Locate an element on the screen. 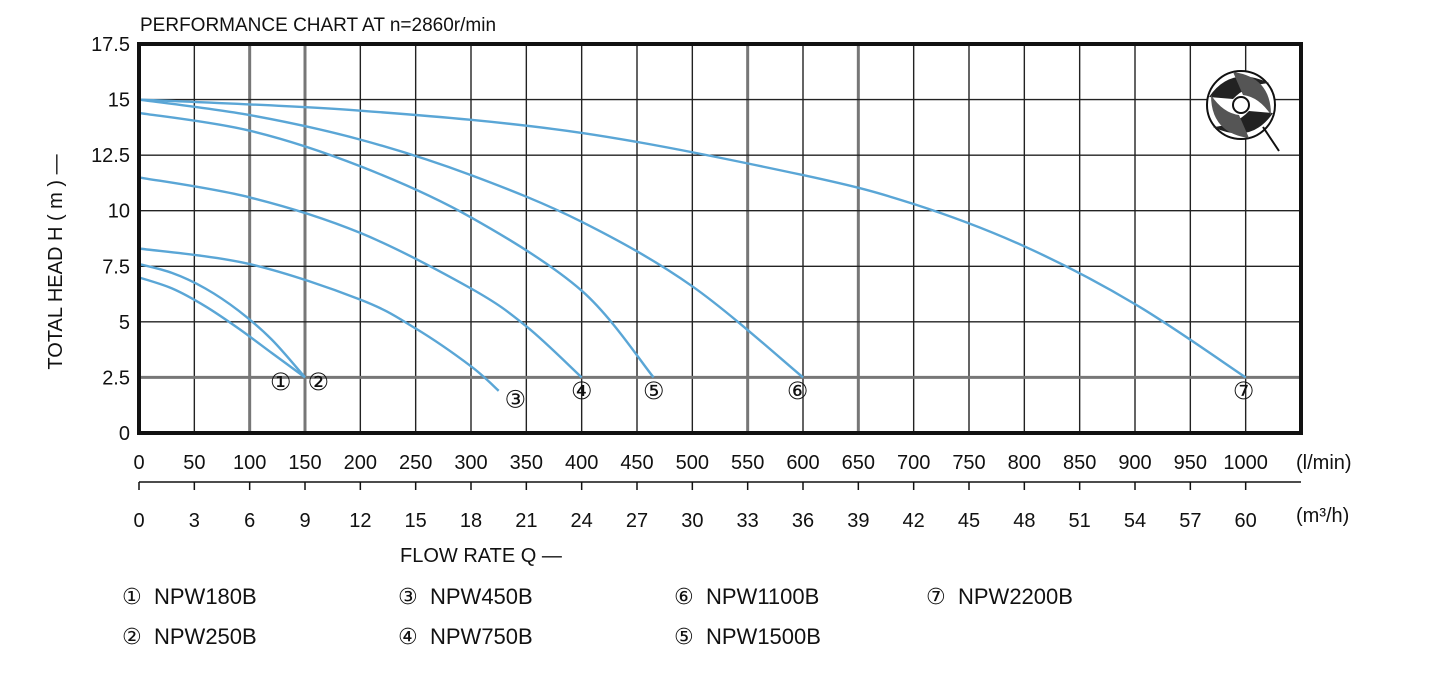 This screenshot has width=1438, height=686. legend-marker: ④ is located at coordinates (408, 636).